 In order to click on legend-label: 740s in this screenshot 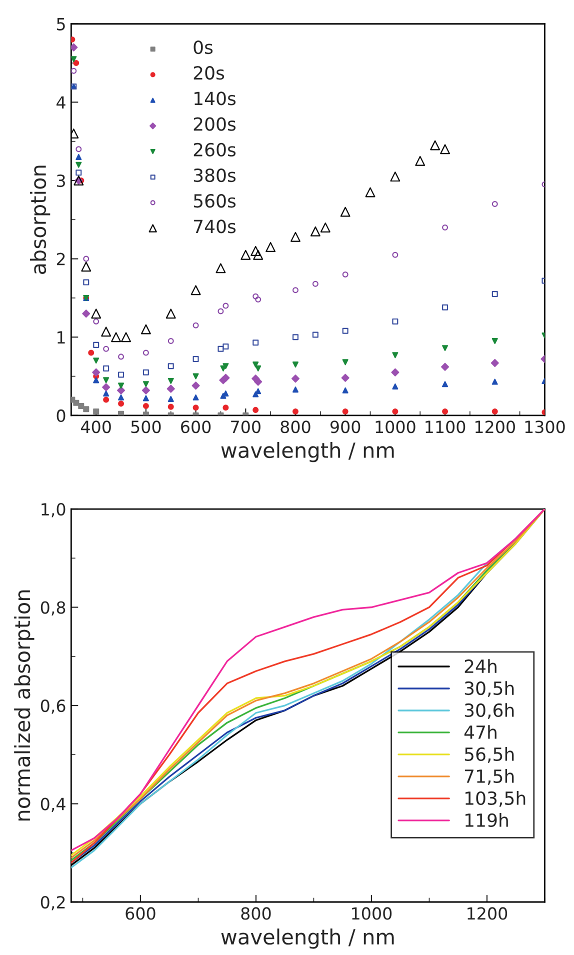, I will do `click(215, 227)`.